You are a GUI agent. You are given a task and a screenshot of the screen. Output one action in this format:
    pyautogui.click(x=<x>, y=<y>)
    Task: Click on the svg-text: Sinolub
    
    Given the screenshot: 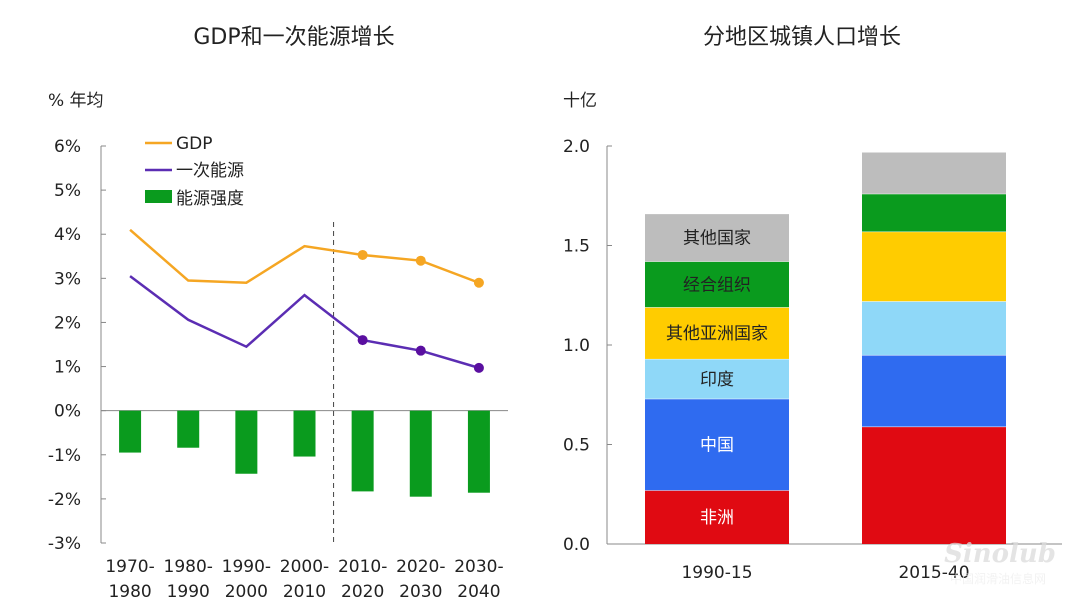 What is the action you would take?
    pyautogui.click(x=1000, y=554)
    